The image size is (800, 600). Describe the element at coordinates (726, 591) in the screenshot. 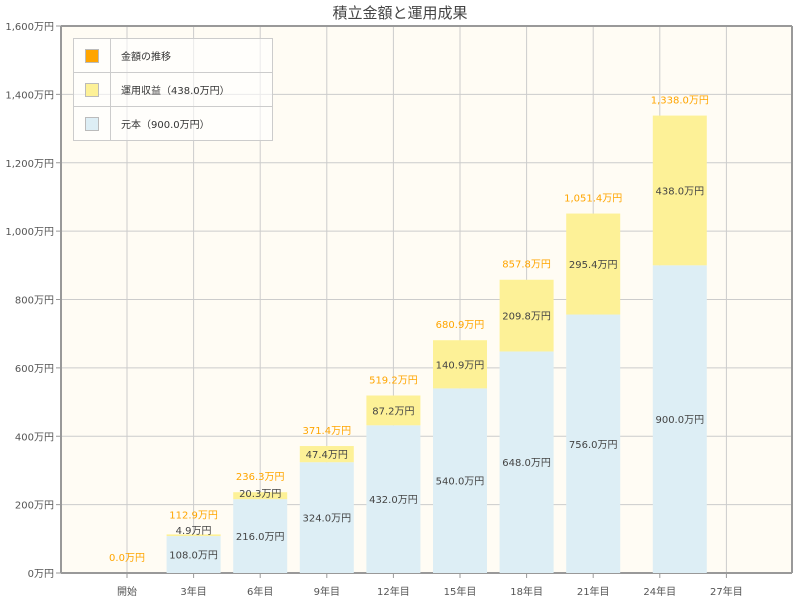

I see `x-tick-label: 27年目` at that location.